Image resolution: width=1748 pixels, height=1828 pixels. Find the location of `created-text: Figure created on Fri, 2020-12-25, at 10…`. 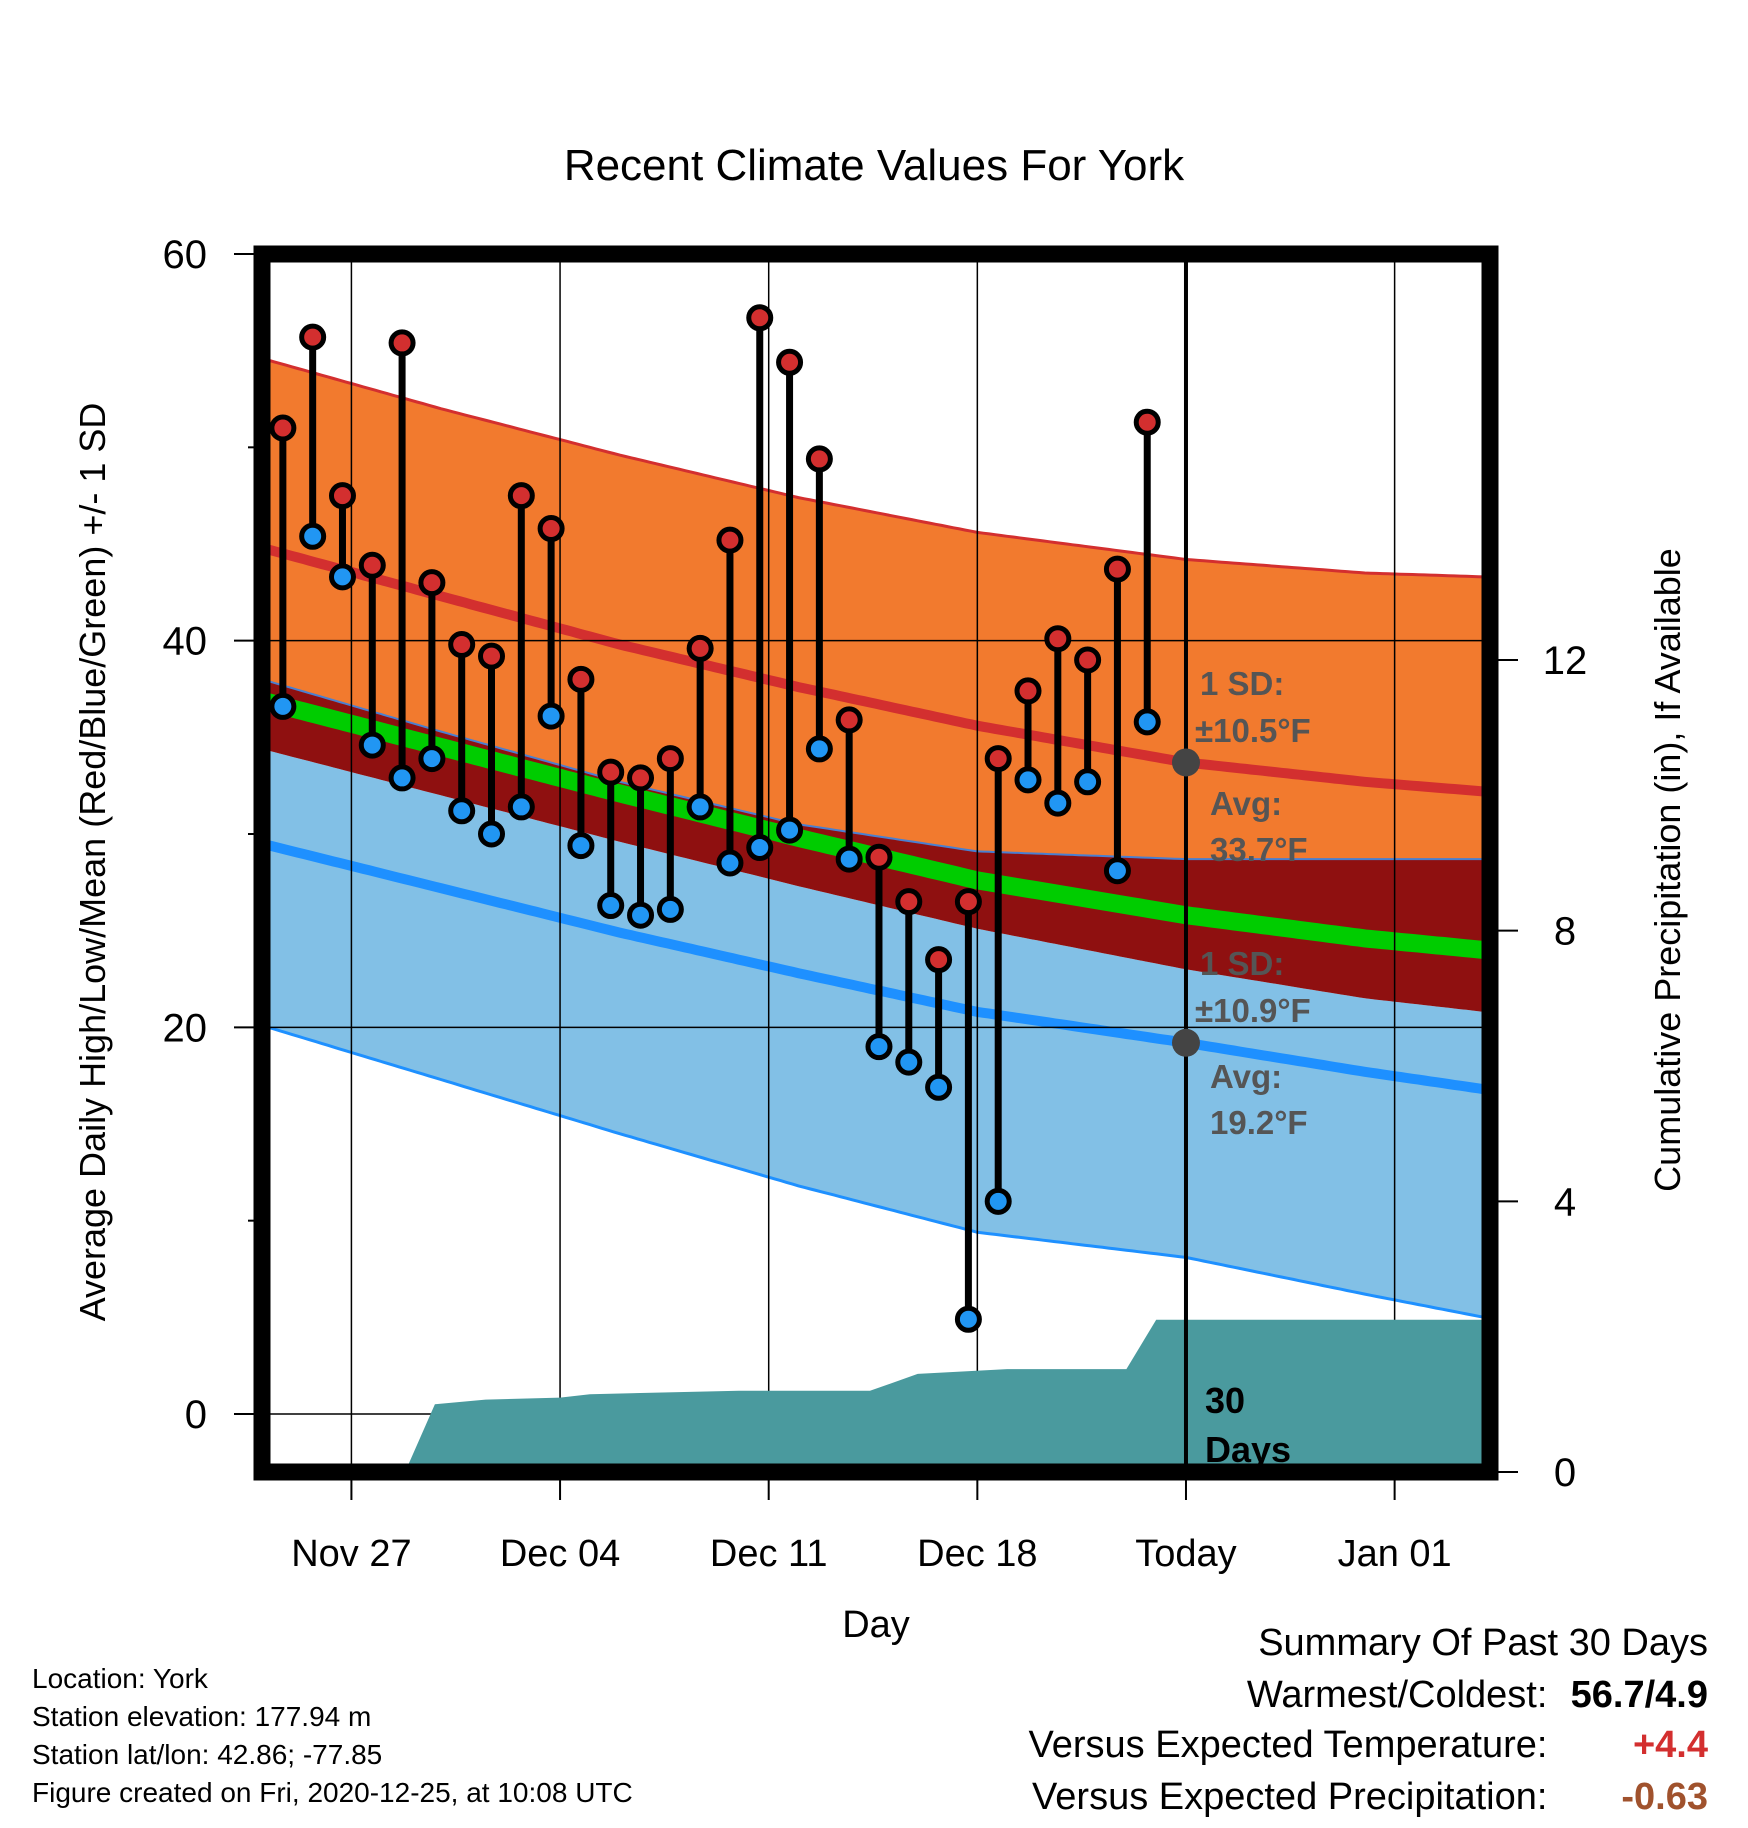

created-text: Figure created on Fri, 2020-12-25, at 10… is located at coordinates (332, 1792).